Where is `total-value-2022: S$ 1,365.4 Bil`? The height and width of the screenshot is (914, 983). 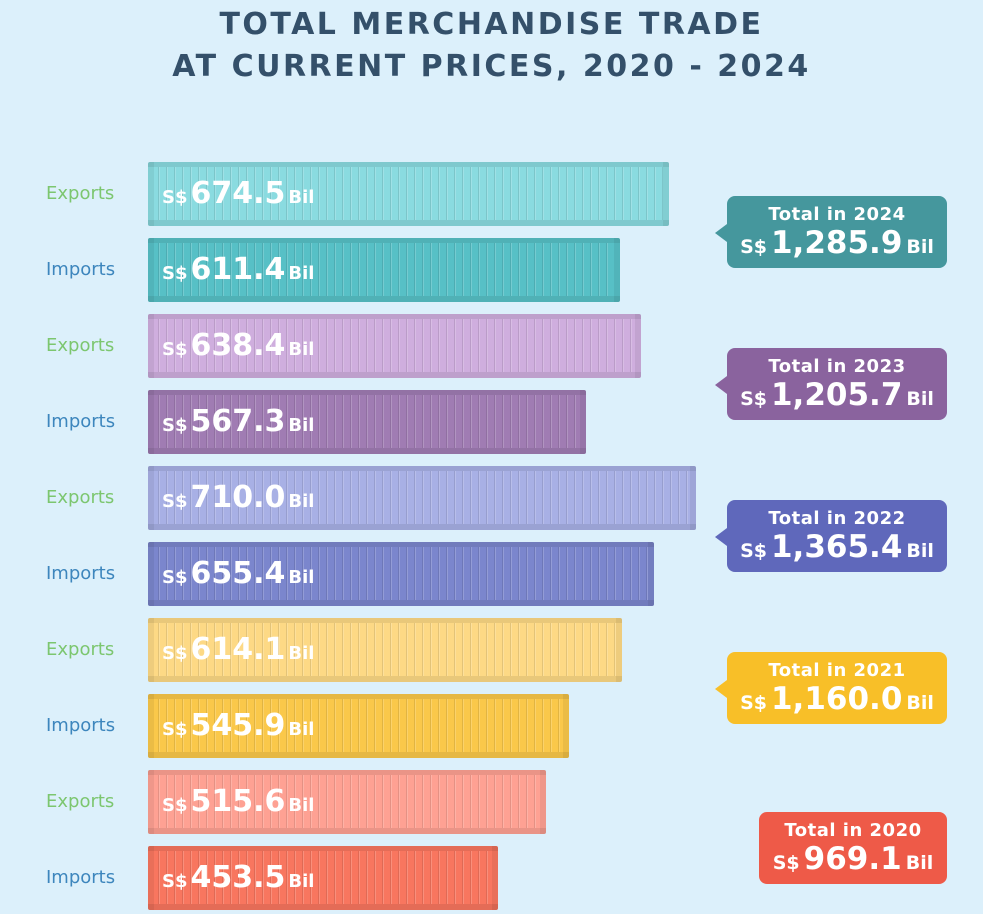 total-value-2022: S$ 1,365.4 Bil is located at coordinates (837, 549).